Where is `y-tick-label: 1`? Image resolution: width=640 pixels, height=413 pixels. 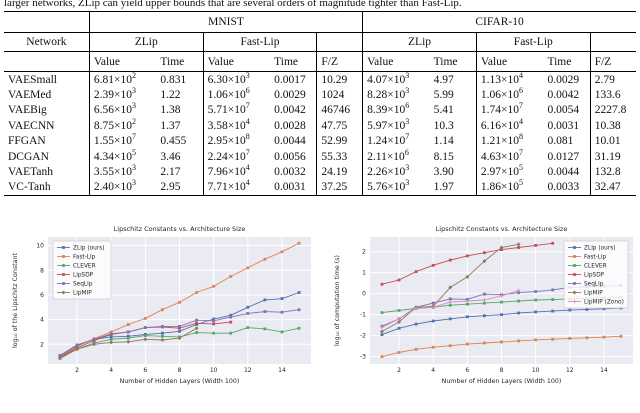 y-tick-label: 1 is located at coordinates (364, 273).